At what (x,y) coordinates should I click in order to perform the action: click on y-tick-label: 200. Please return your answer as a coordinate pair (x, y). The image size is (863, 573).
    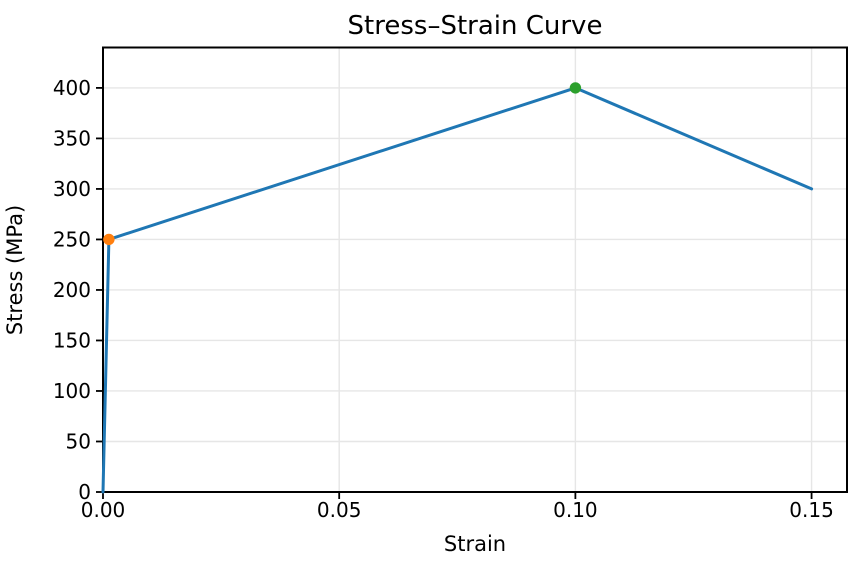
    Looking at the image, I should click on (72, 290).